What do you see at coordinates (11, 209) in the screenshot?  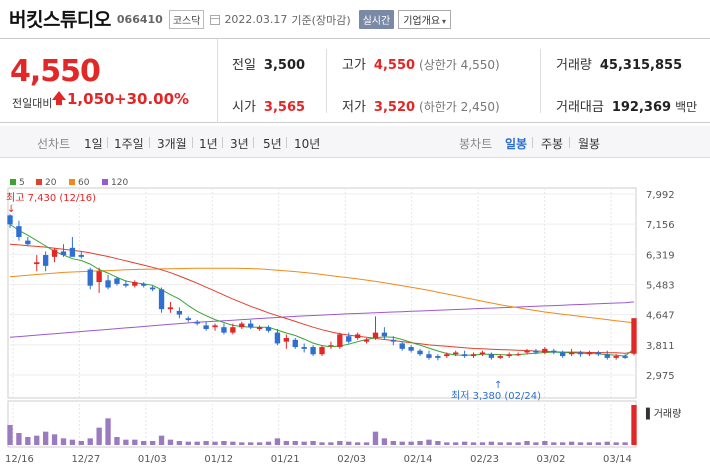 I see `high-arrow-icon: ↓` at bounding box center [11, 209].